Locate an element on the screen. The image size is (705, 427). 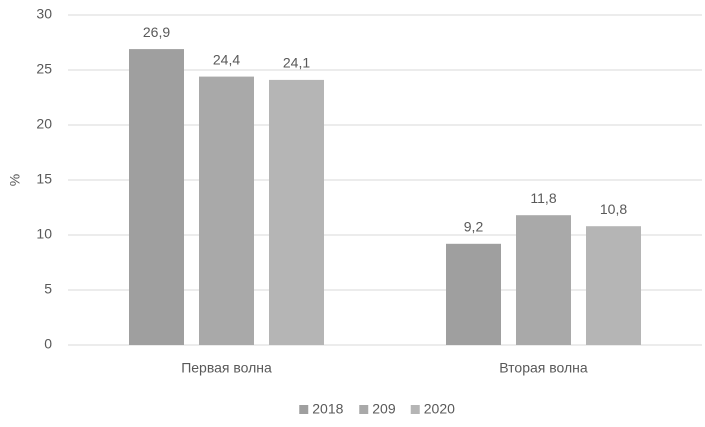
x-tick-label: Вторая волна is located at coordinates (543, 368).